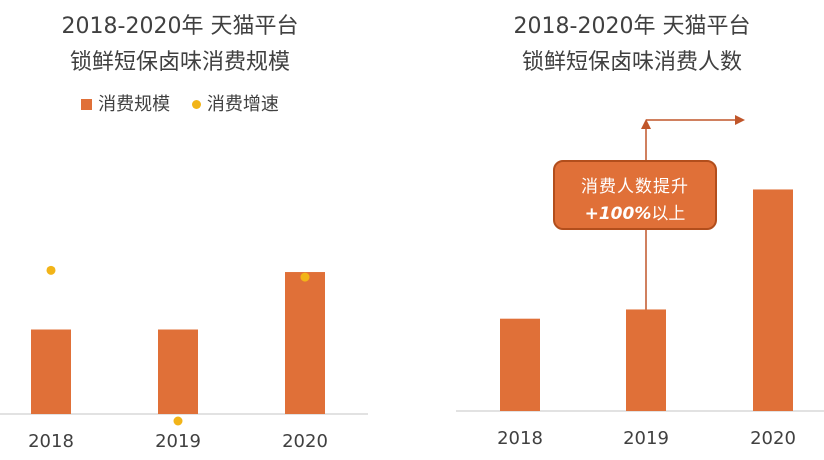  What do you see at coordinates (632, 26) in the screenshot?
I see `chart-right-title: 2018-2020年 天猫平台` at bounding box center [632, 26].